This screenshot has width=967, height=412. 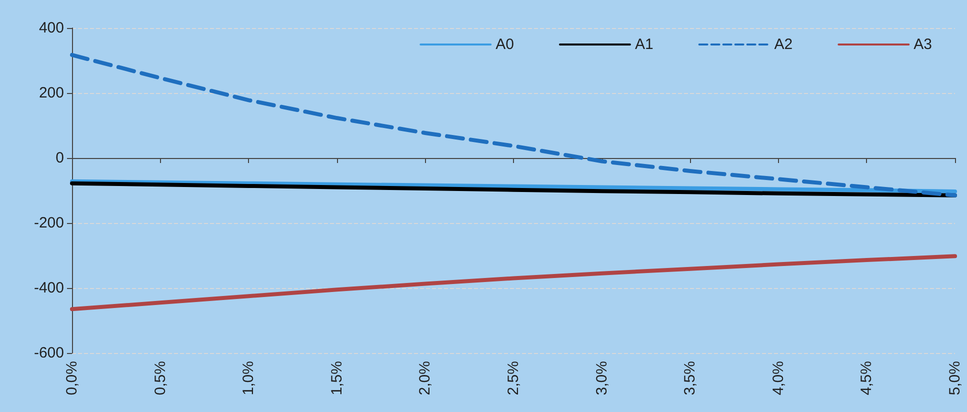 What do you see at coordinates (49, 288) in the screenshot?
I see `y-tick-label: -400` at bounding box center [49, 288].